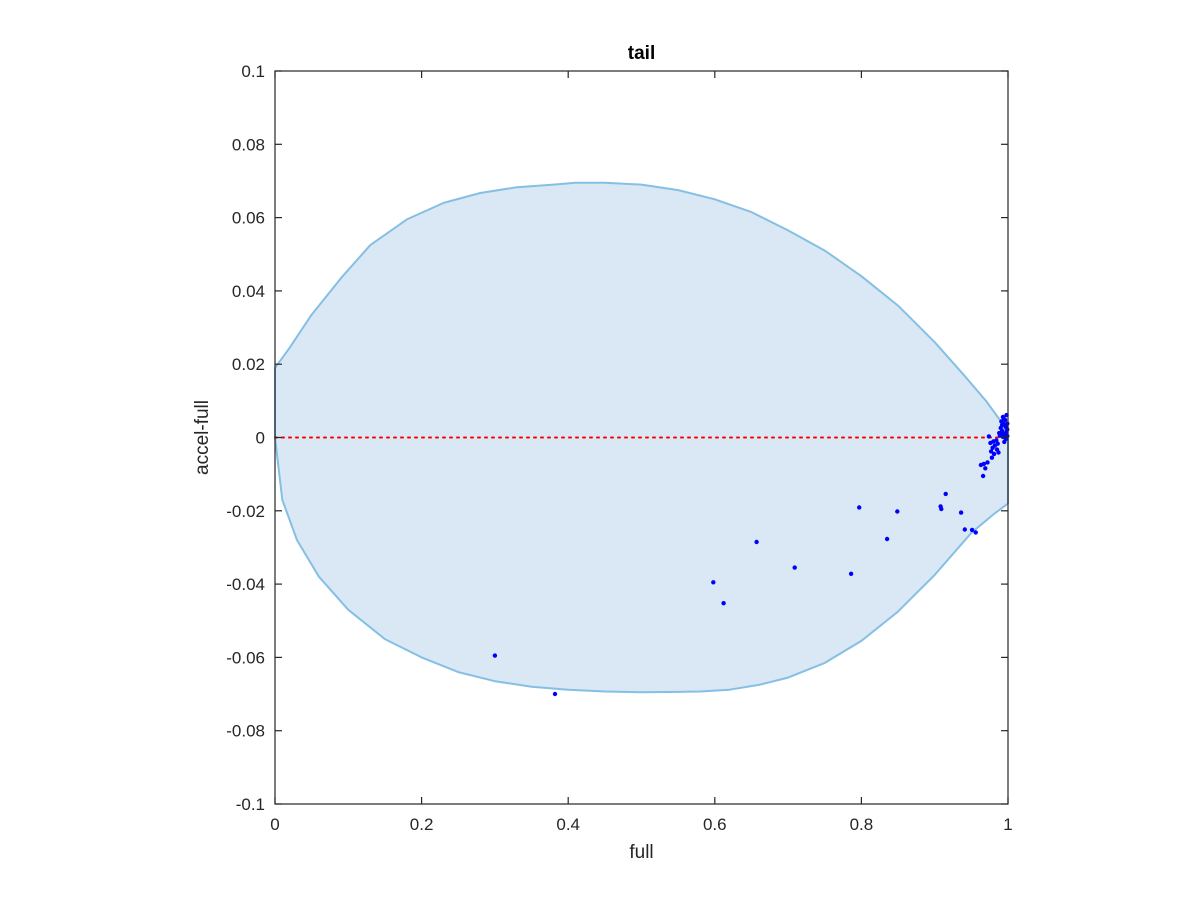 The width and height of the screenshot is (1200, 900). Describe the element at coordinates (253, 71) in the screenshot. I see `y-tick-label: 0.1` at that location.